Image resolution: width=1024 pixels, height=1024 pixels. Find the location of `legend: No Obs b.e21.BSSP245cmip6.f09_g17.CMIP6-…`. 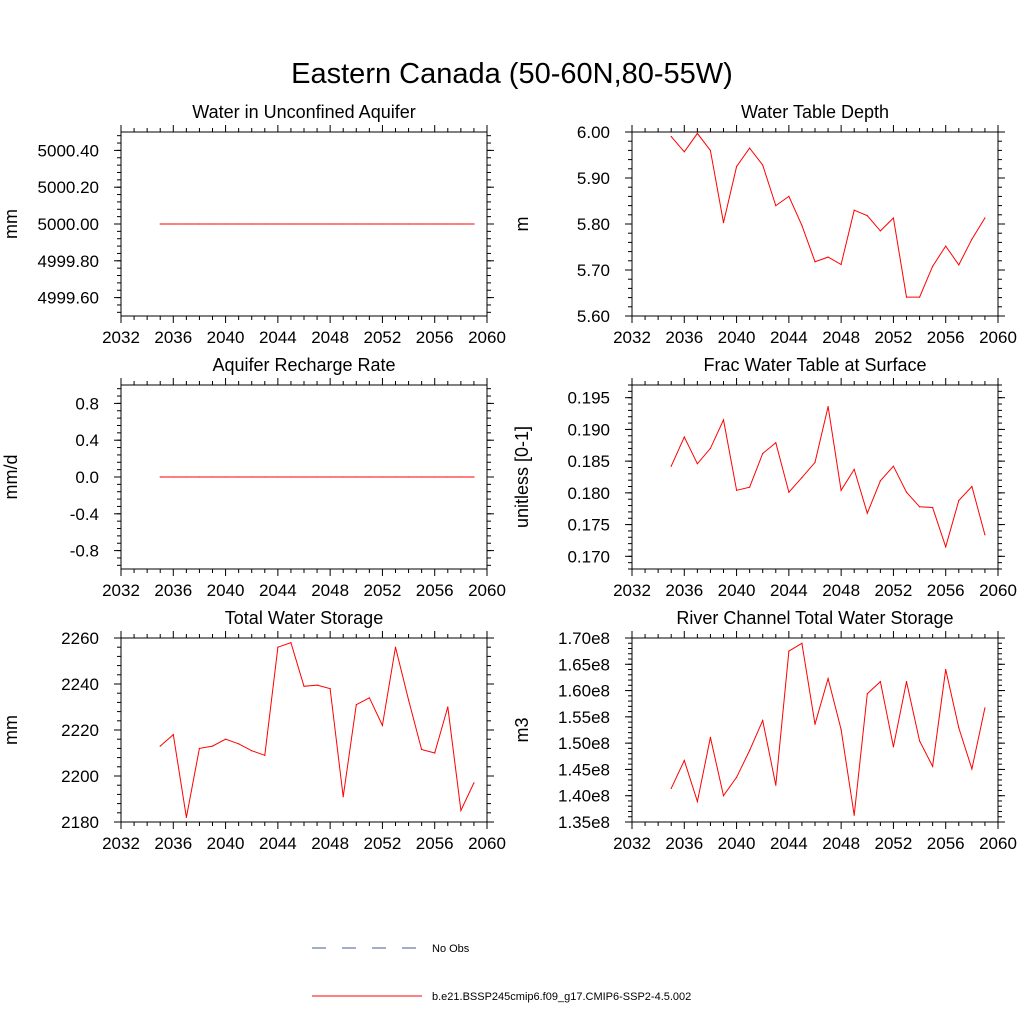

legend: No Obs b.e21.BSSP245cmip6.f09_g17.CMIP6-… is located at coordinates (501, 973).